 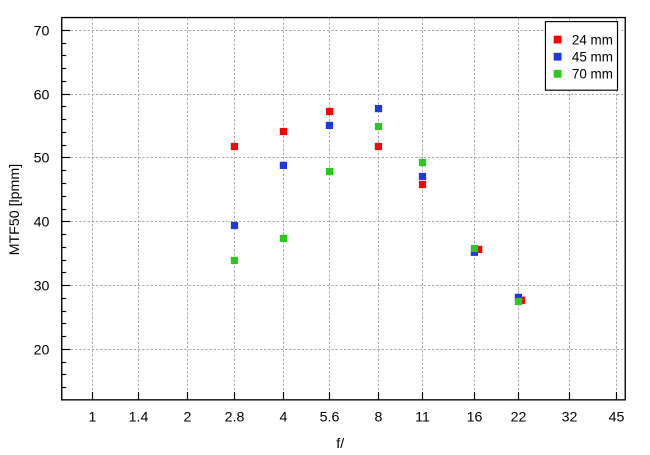 I want to click on svg-text: 1, so click(x=93, y=418).